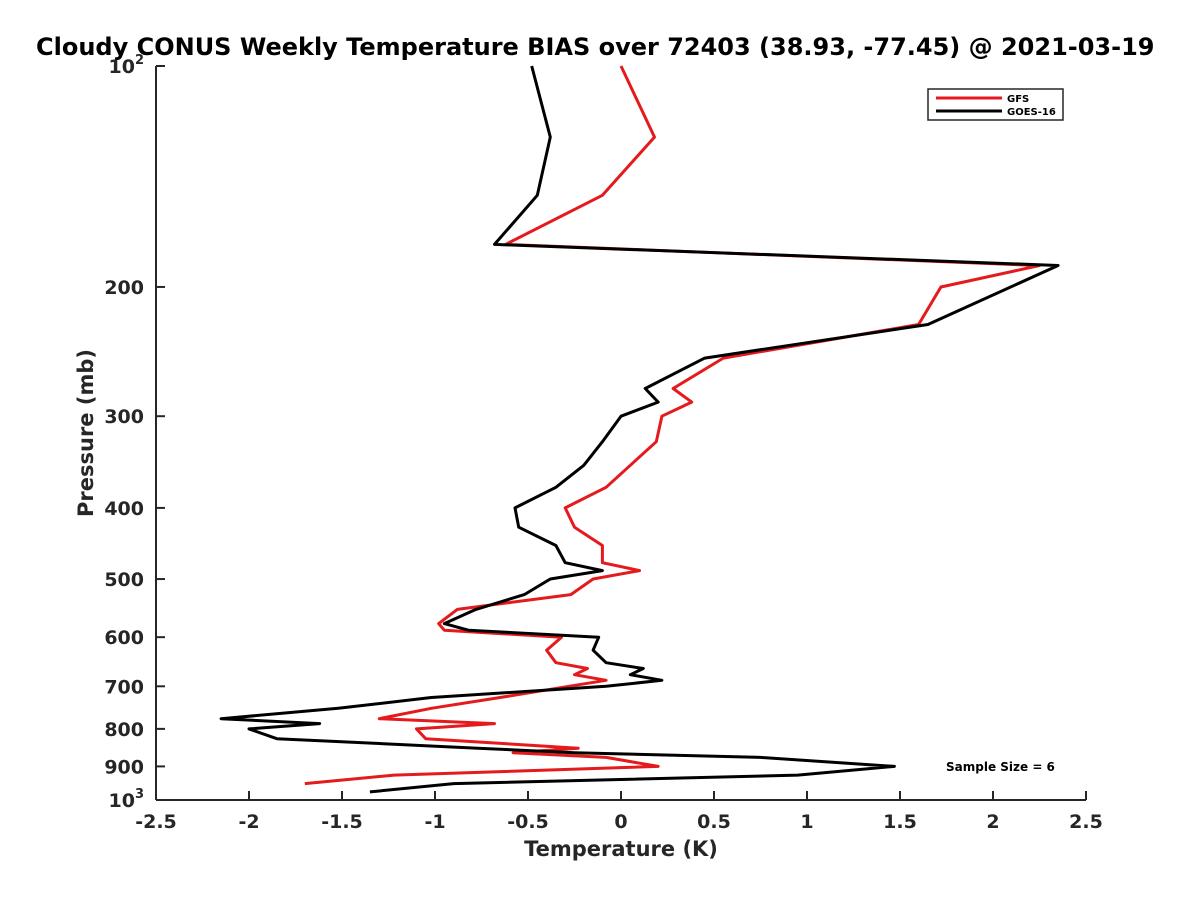  I want to click on x-ticks: -2.5 -2 -1.5 -1 -0.5 0 0.5 1 1.5 2 2.5, so click(619, 812).